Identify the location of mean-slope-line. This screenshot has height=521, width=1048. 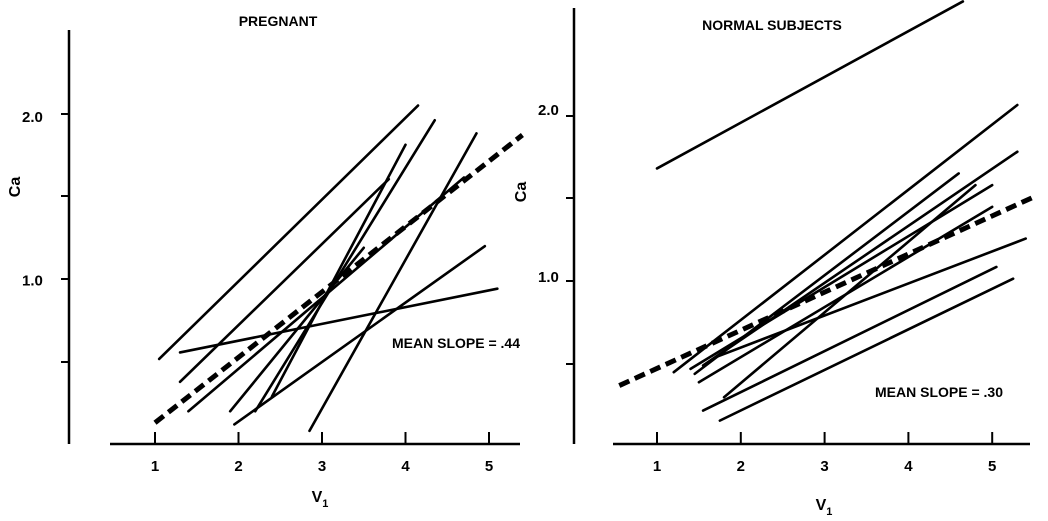
(827, 291).